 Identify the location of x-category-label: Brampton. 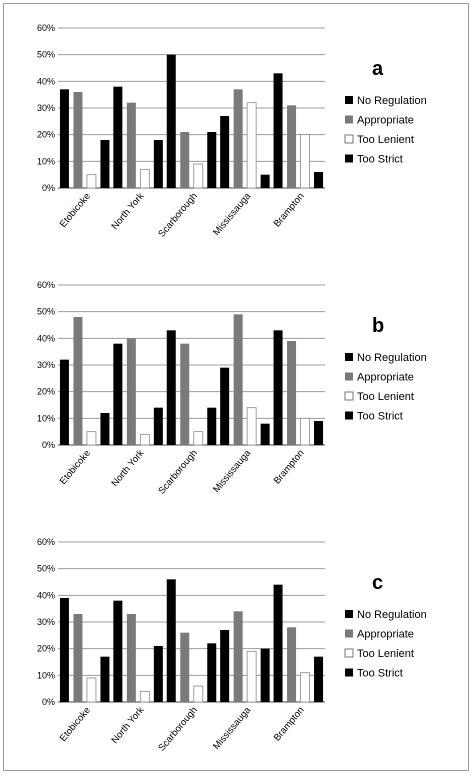
(289, 210).